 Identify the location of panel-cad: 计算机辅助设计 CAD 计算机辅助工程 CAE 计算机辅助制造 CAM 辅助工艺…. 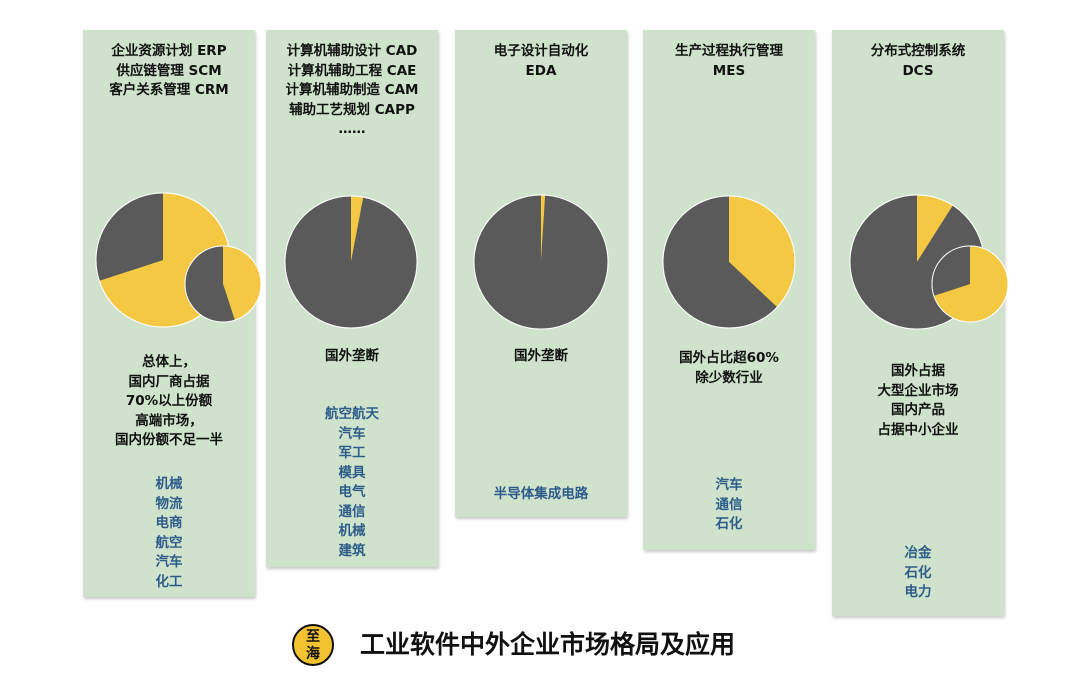
(352, 298).